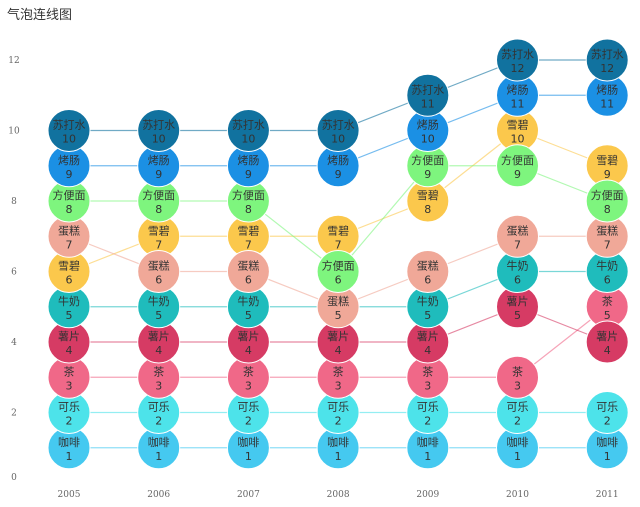  Describe the element at coordinates (338, 350) in the screenshot. I see `bubble-value-label: 4` at that location.